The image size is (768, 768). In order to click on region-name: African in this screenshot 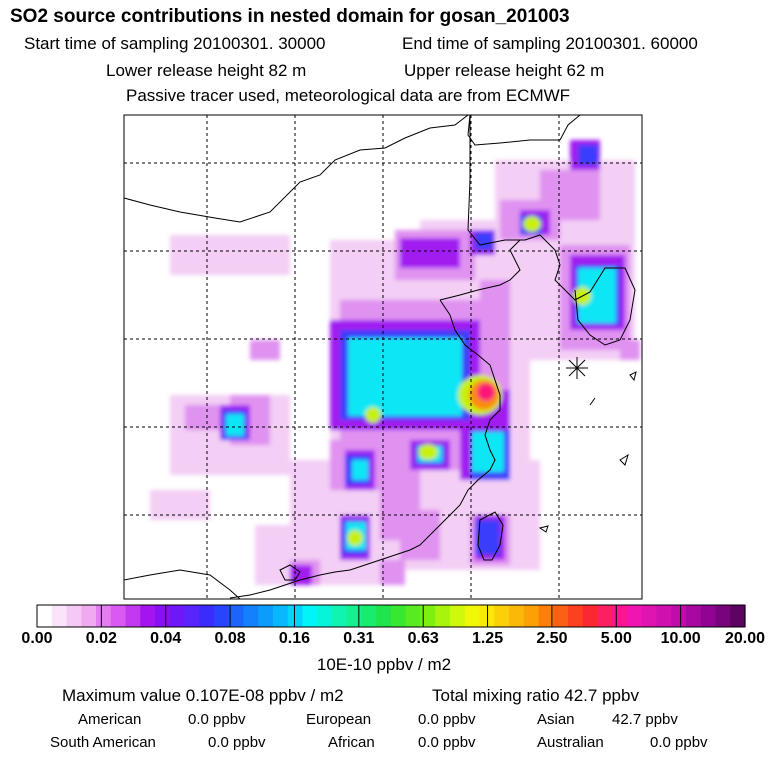, I will do `click(351, 742)`.